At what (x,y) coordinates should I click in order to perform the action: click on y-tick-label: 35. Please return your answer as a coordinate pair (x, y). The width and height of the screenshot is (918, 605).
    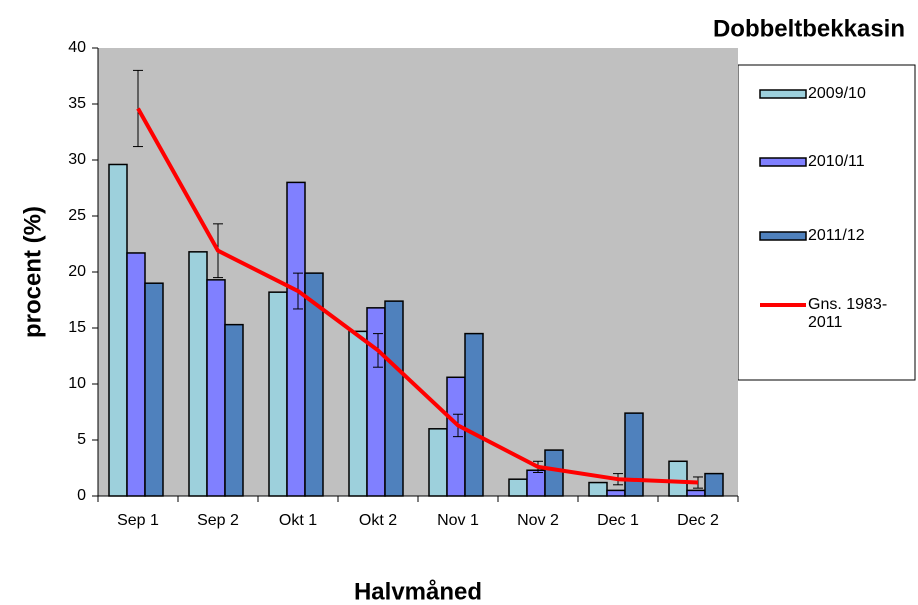
    Looking at the image, I should click on (77, 103).